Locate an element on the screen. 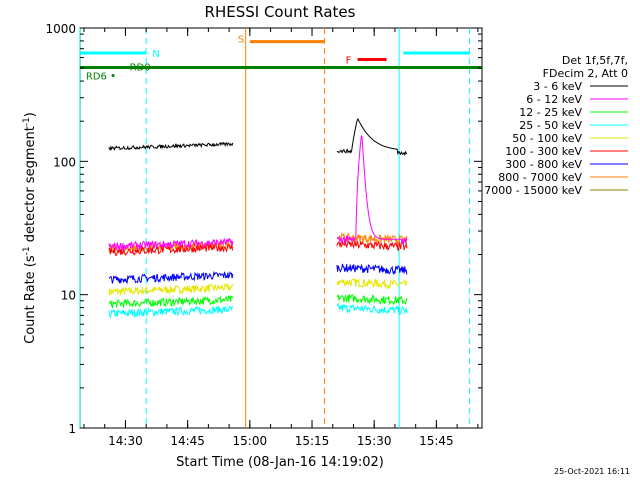 The height and width of the screenshot is (484, 640). flag-label-rd6: RD6 is located at coordinates (96, 77).